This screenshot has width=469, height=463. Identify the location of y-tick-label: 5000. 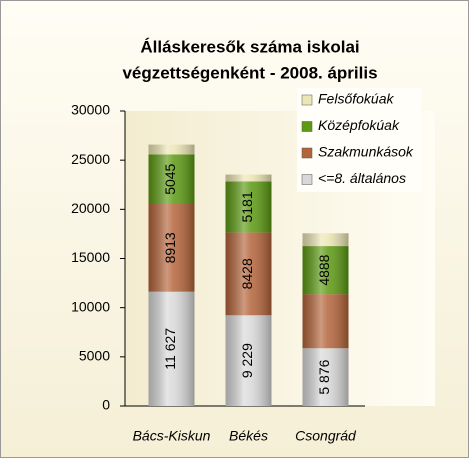
(94, 356).